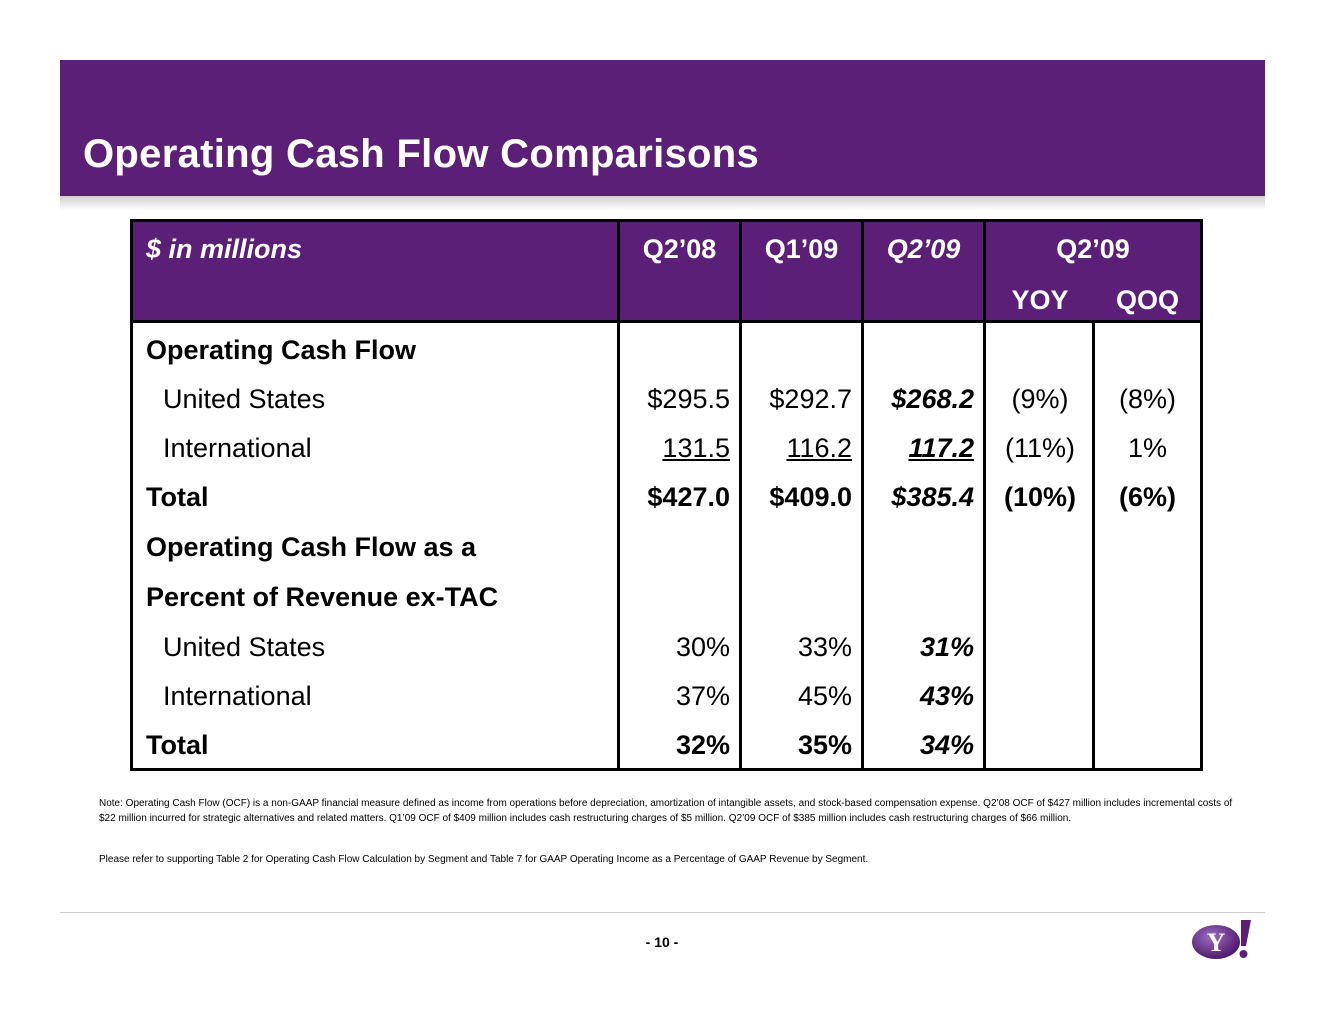 This screenshot has width=1325, height=1024. Describe the element at coordinates (810, 497) in the screenshot. I see `cell-q109: $409.0` at that location.